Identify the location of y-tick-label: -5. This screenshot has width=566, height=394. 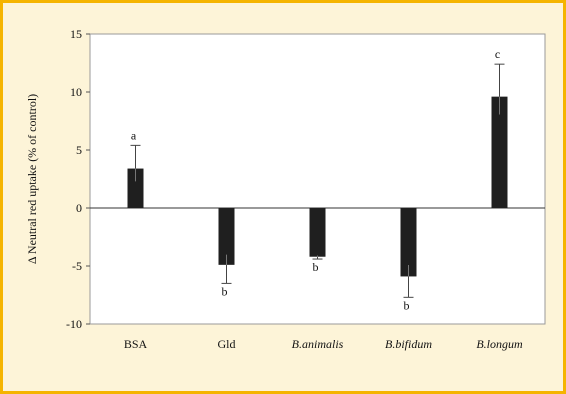
(77, 266).